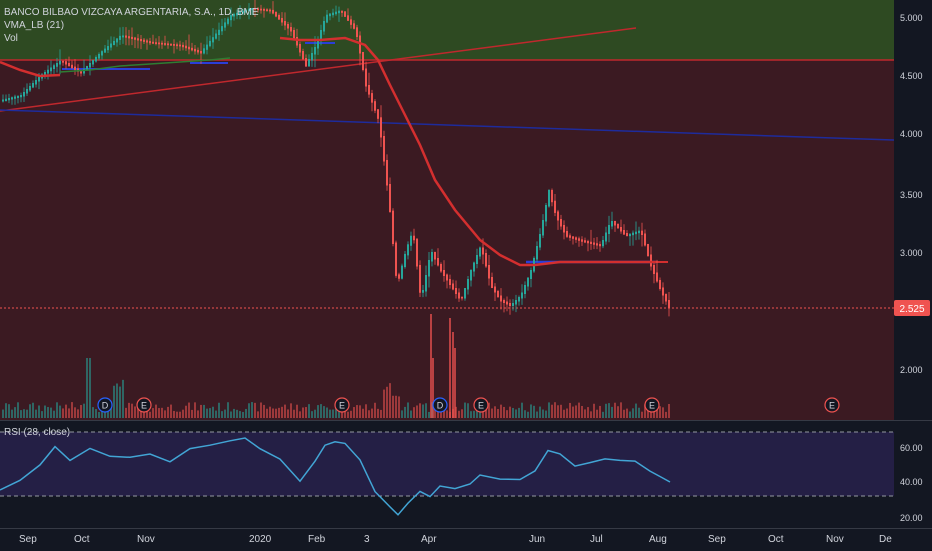  I want to click on volume-label: Vol, so click(11, 38).